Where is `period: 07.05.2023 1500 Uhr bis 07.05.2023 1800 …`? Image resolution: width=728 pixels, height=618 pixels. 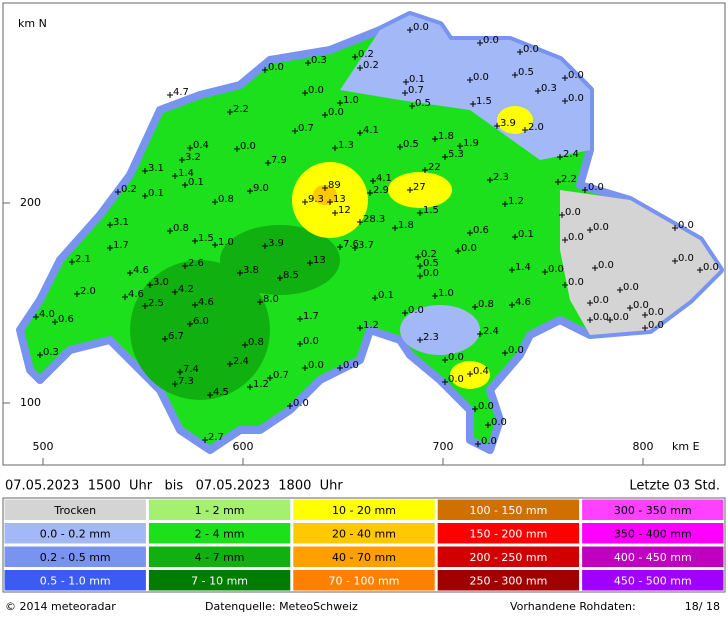 period: 07.05.2023 1500 Uhr bis 07.05.2023 1800 … is located at coordinates (174, 486).